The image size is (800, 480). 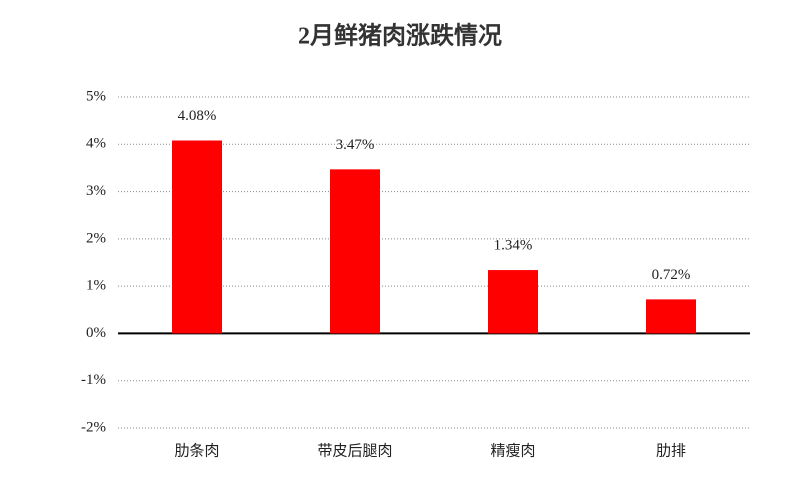 I want to click on y-tick-label: 3%, so click(x=96, y=191).